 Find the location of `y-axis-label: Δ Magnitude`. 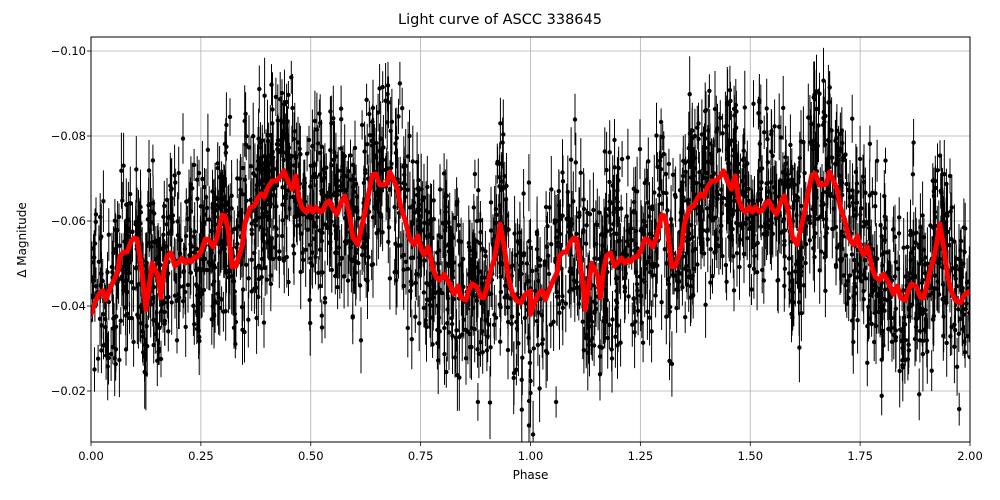

y-axis-label: Δ Magnitude is located at coordinates (22, 240).